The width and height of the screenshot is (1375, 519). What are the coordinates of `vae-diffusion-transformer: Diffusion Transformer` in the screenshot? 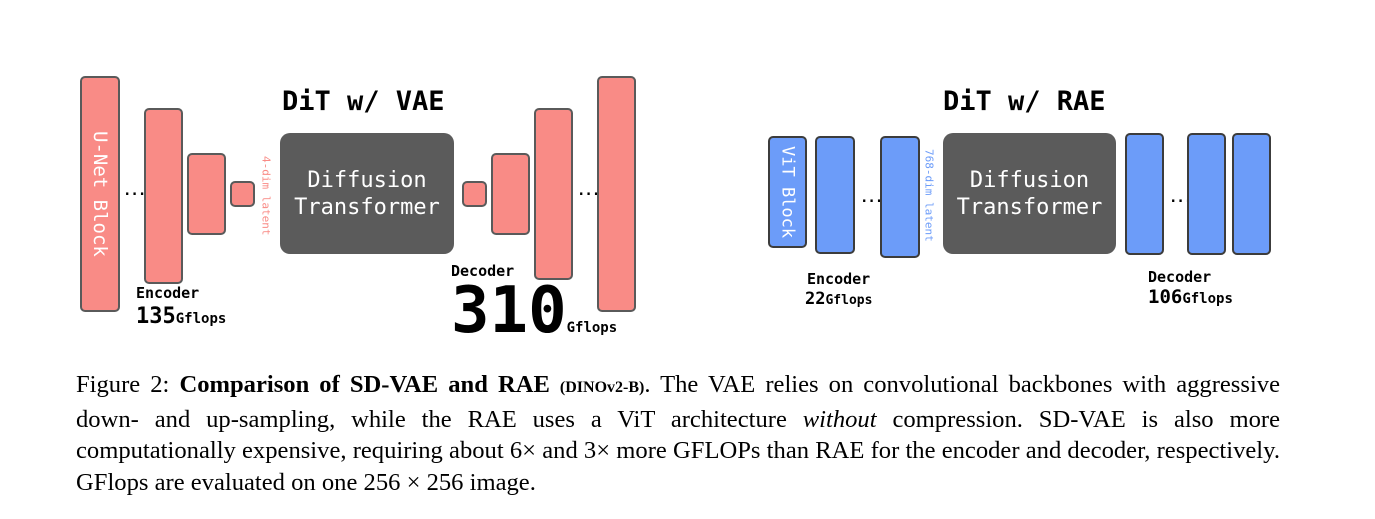 It's located at (367, 193).